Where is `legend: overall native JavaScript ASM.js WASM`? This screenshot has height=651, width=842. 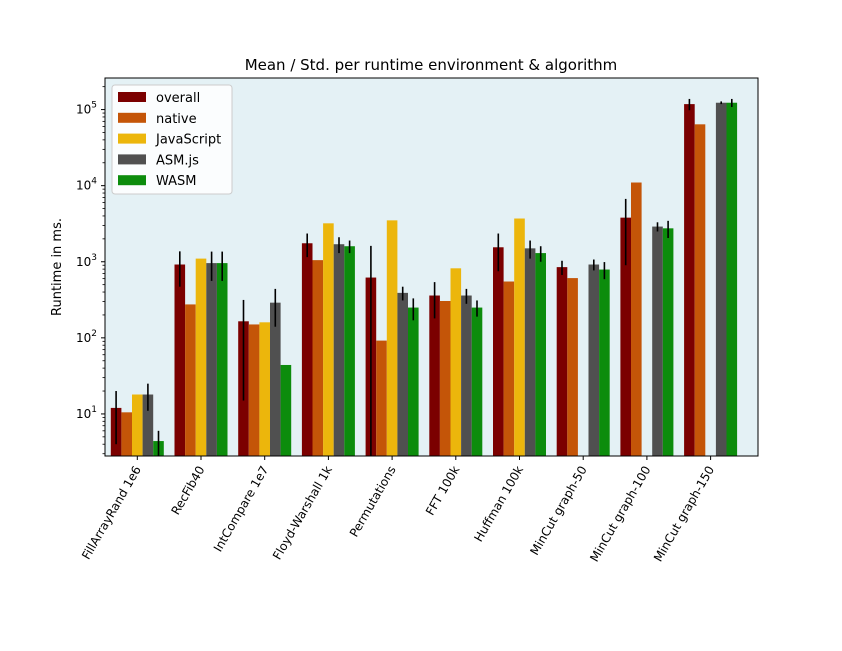
legend: overall native JavaScript ASM.js WASM is located at coordinates (172, 139).